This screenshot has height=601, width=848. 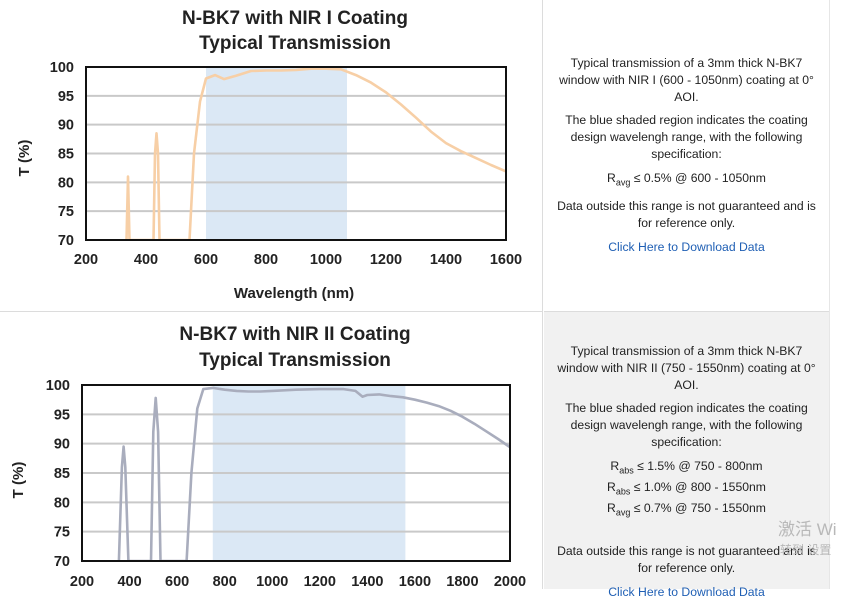 I want to click on chart-title-line1: N-BK7 with NIR II Coating, so click(x=294, y=334).